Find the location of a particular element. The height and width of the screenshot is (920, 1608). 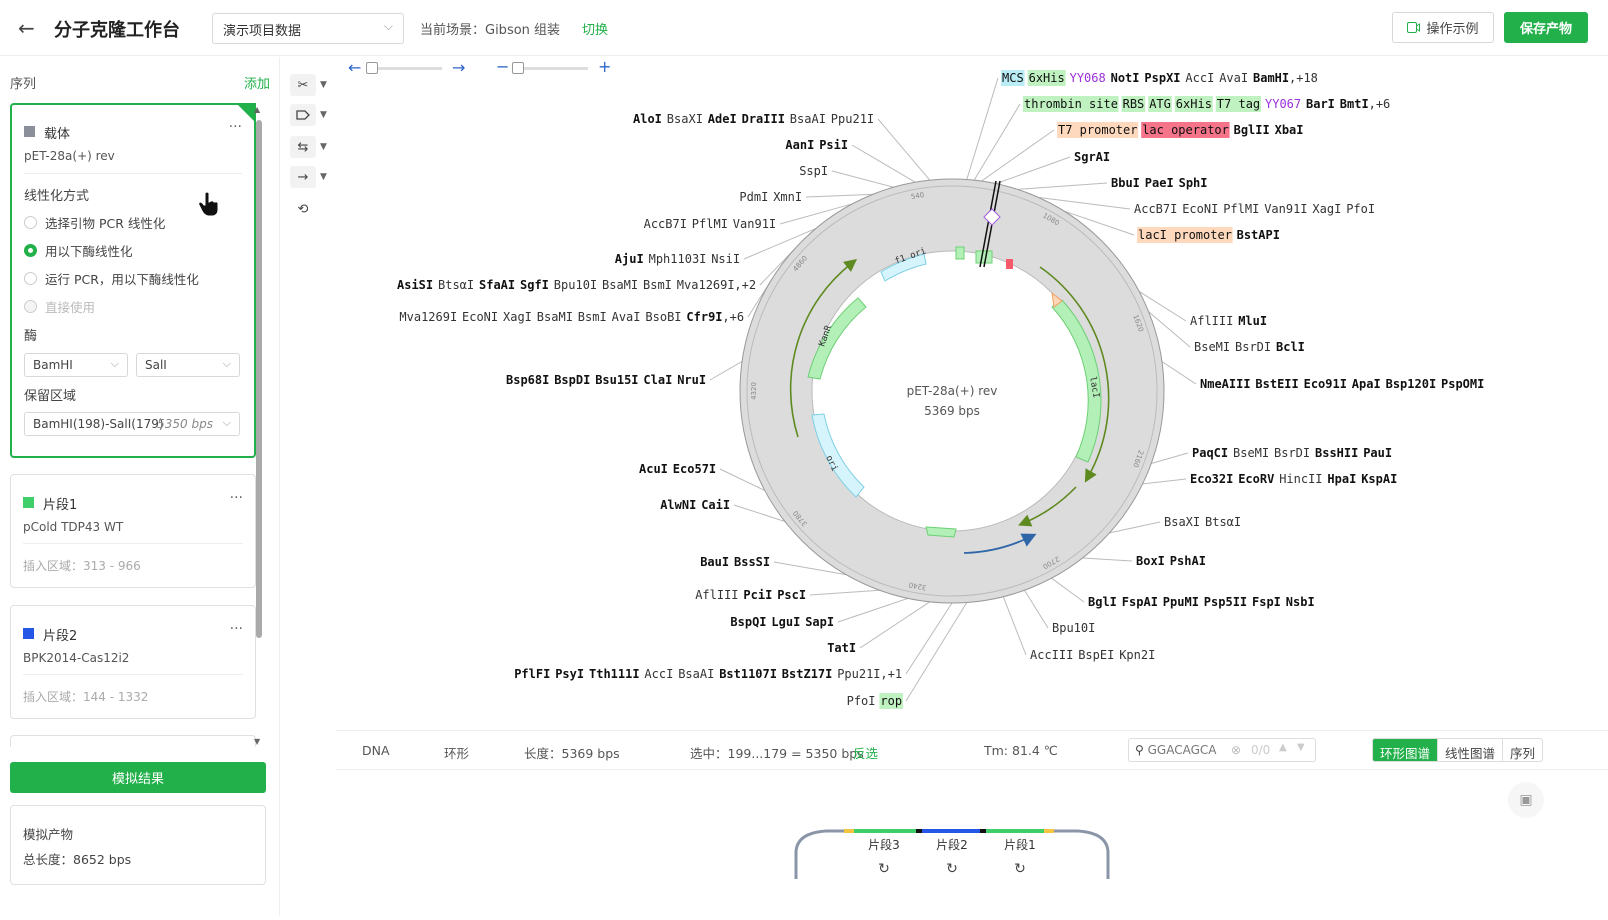

site-name: AccIII is located at coordinates (1051, 655).